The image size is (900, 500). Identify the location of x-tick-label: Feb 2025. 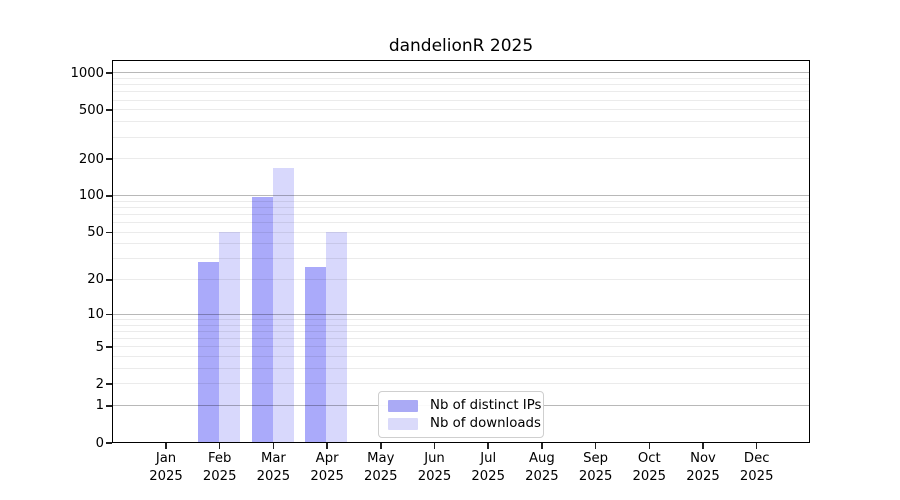
(219, 467).